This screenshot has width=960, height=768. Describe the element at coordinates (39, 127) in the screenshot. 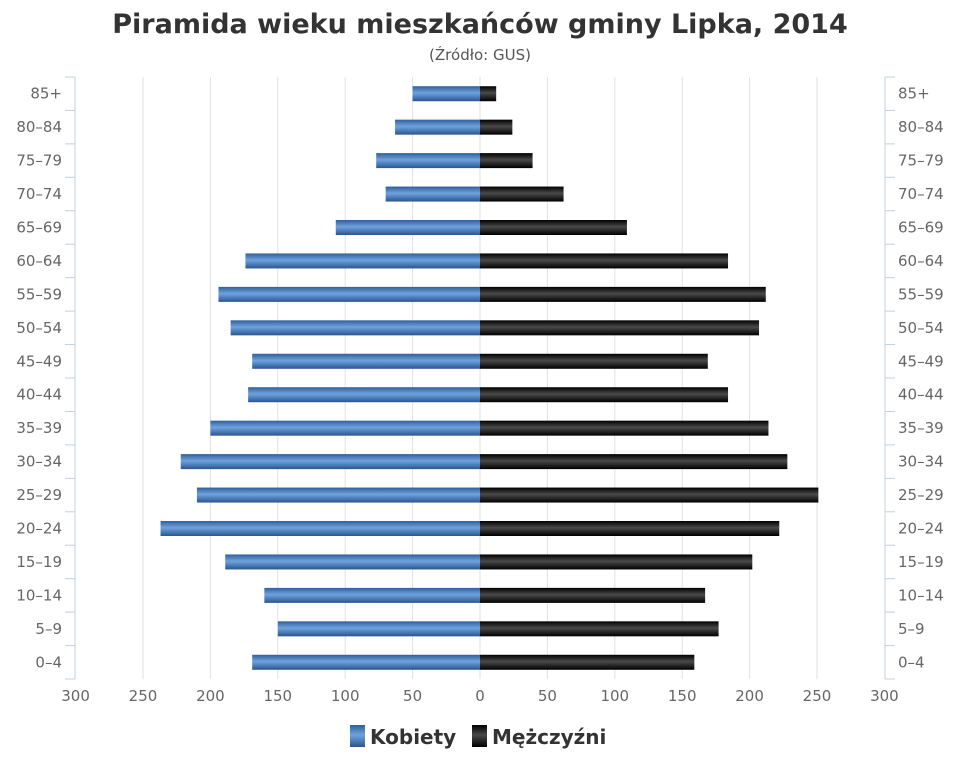

I see `y-tick-label-left: 80–84` at that location.